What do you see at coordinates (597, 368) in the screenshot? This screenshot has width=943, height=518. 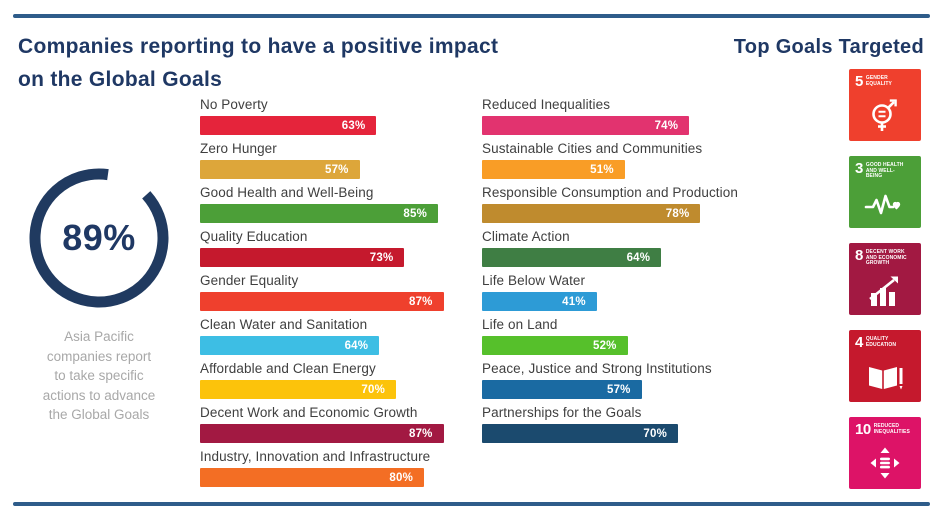 I see `goal-label: Peace, Justice and Strong Institutions` at bounding box center [597, 368].